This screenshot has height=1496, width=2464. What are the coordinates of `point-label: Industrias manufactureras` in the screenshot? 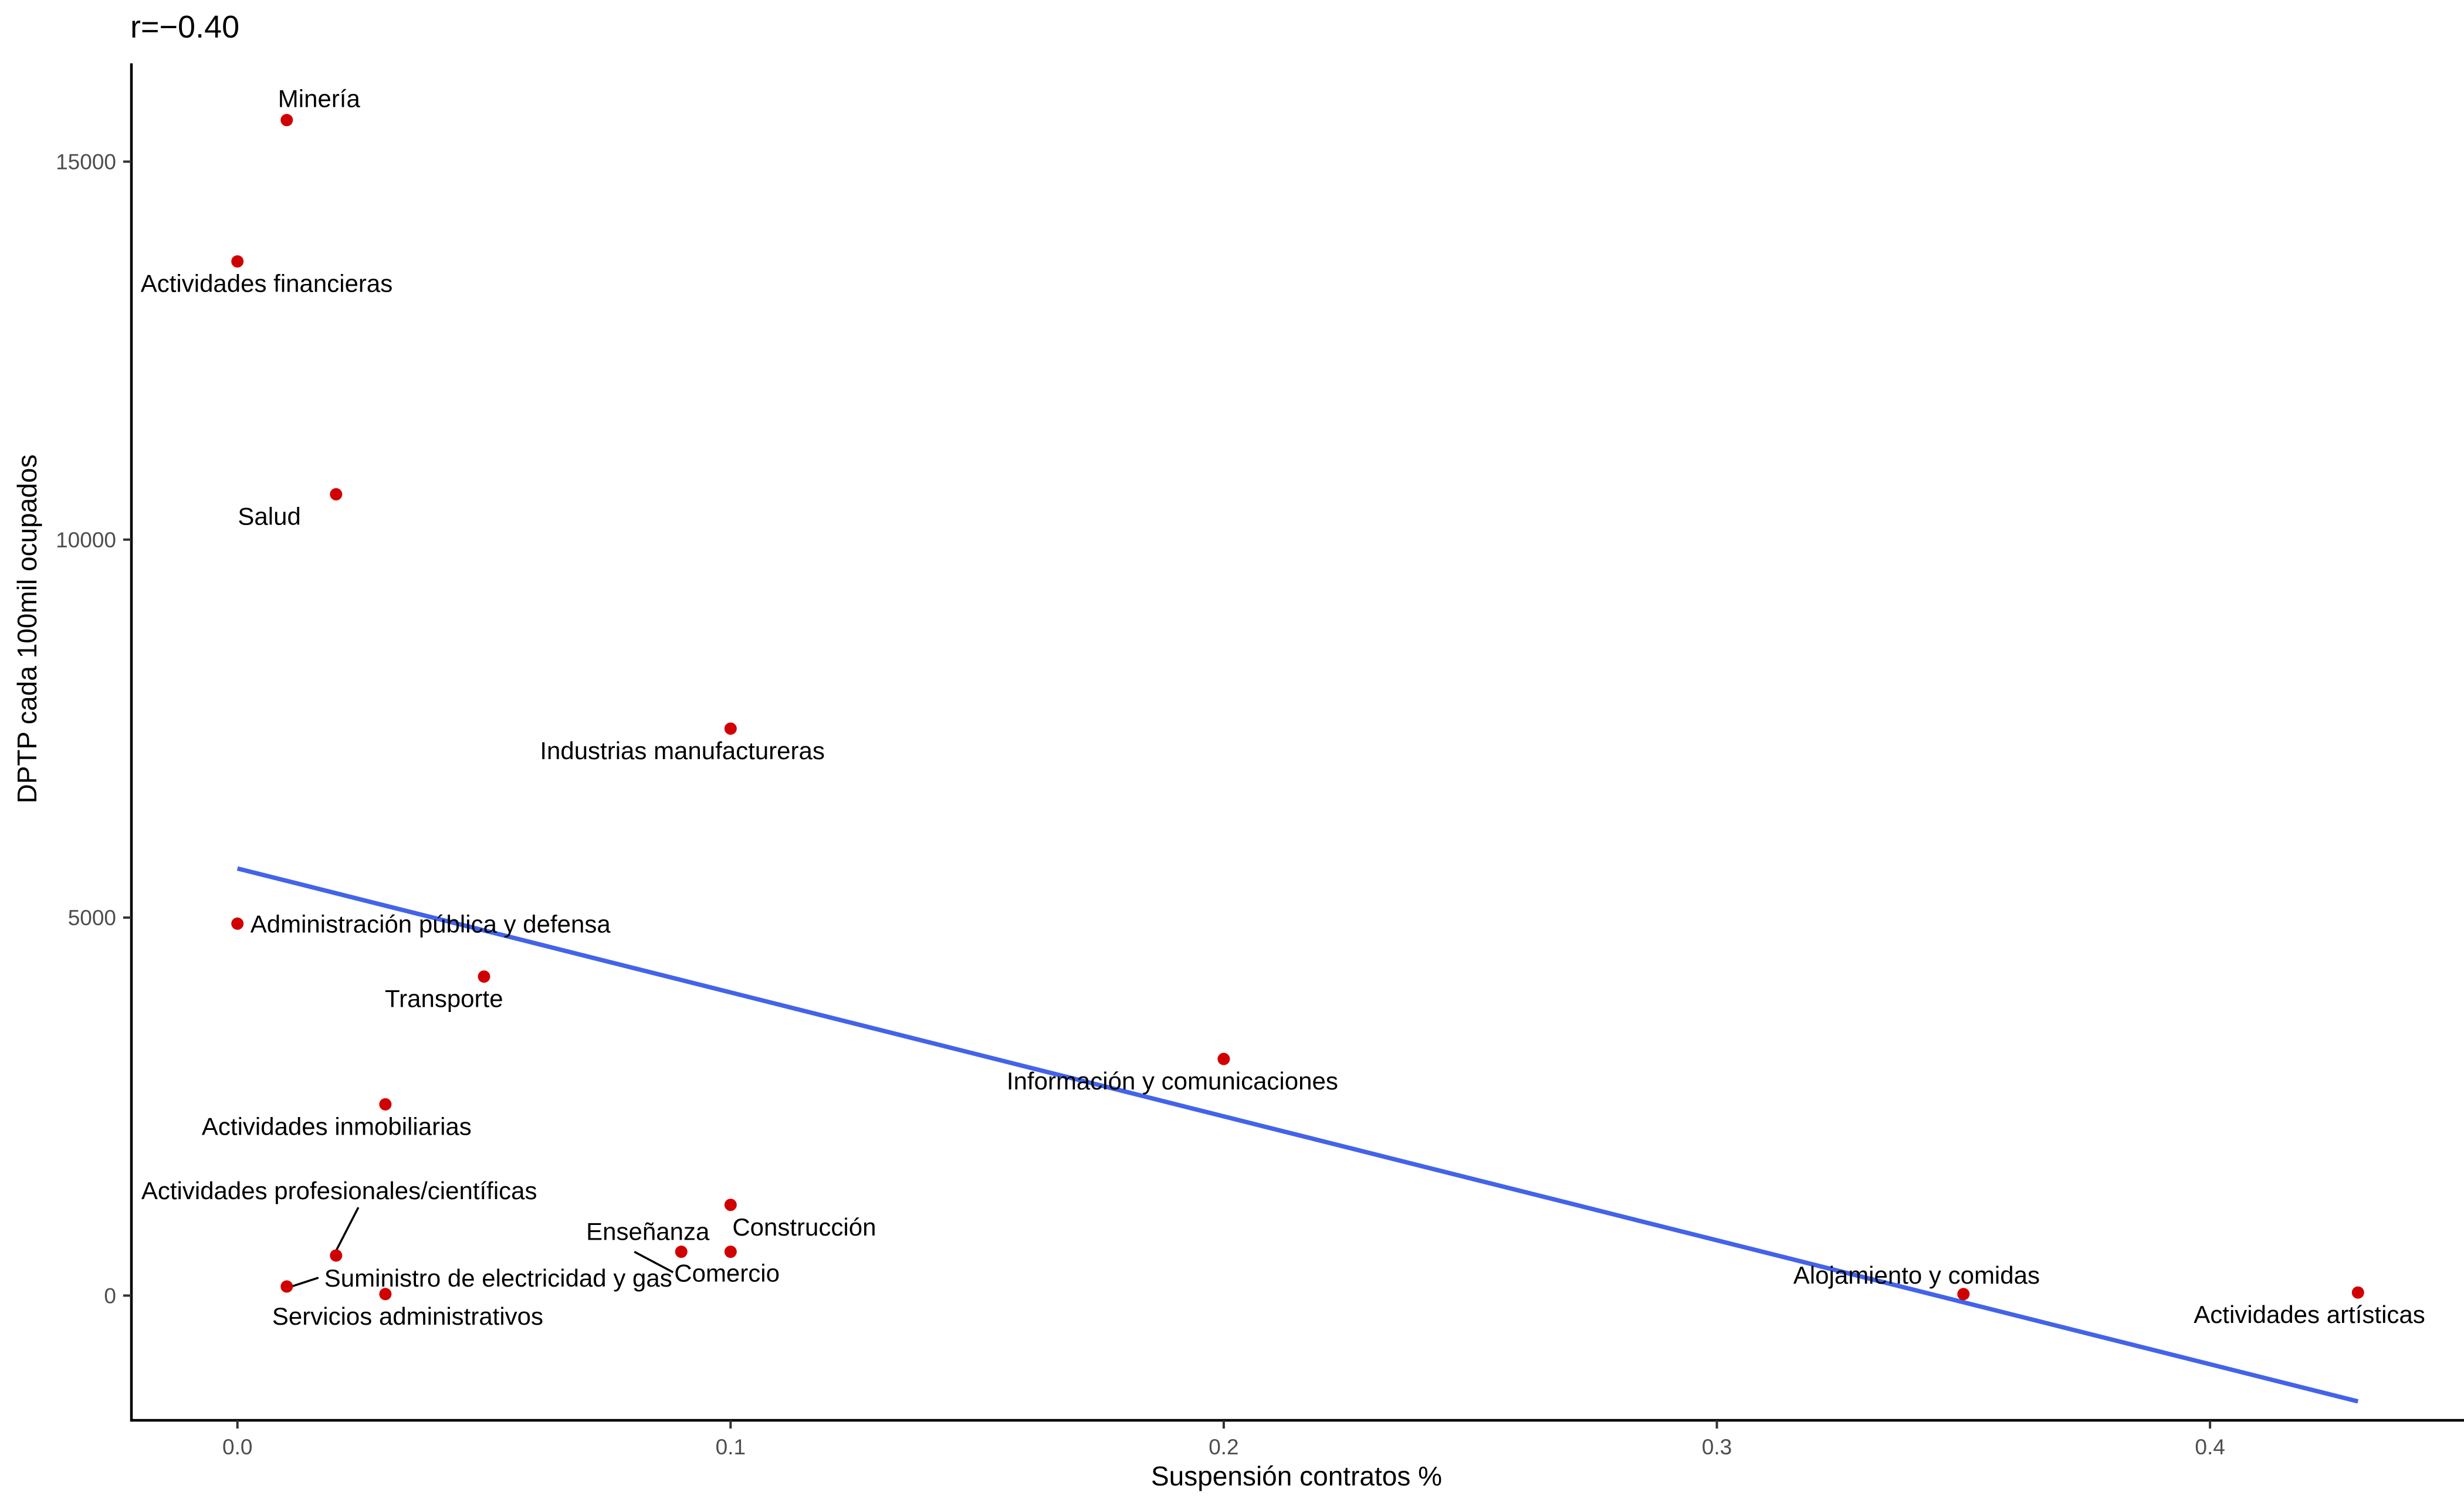 It's located at (682, 751).